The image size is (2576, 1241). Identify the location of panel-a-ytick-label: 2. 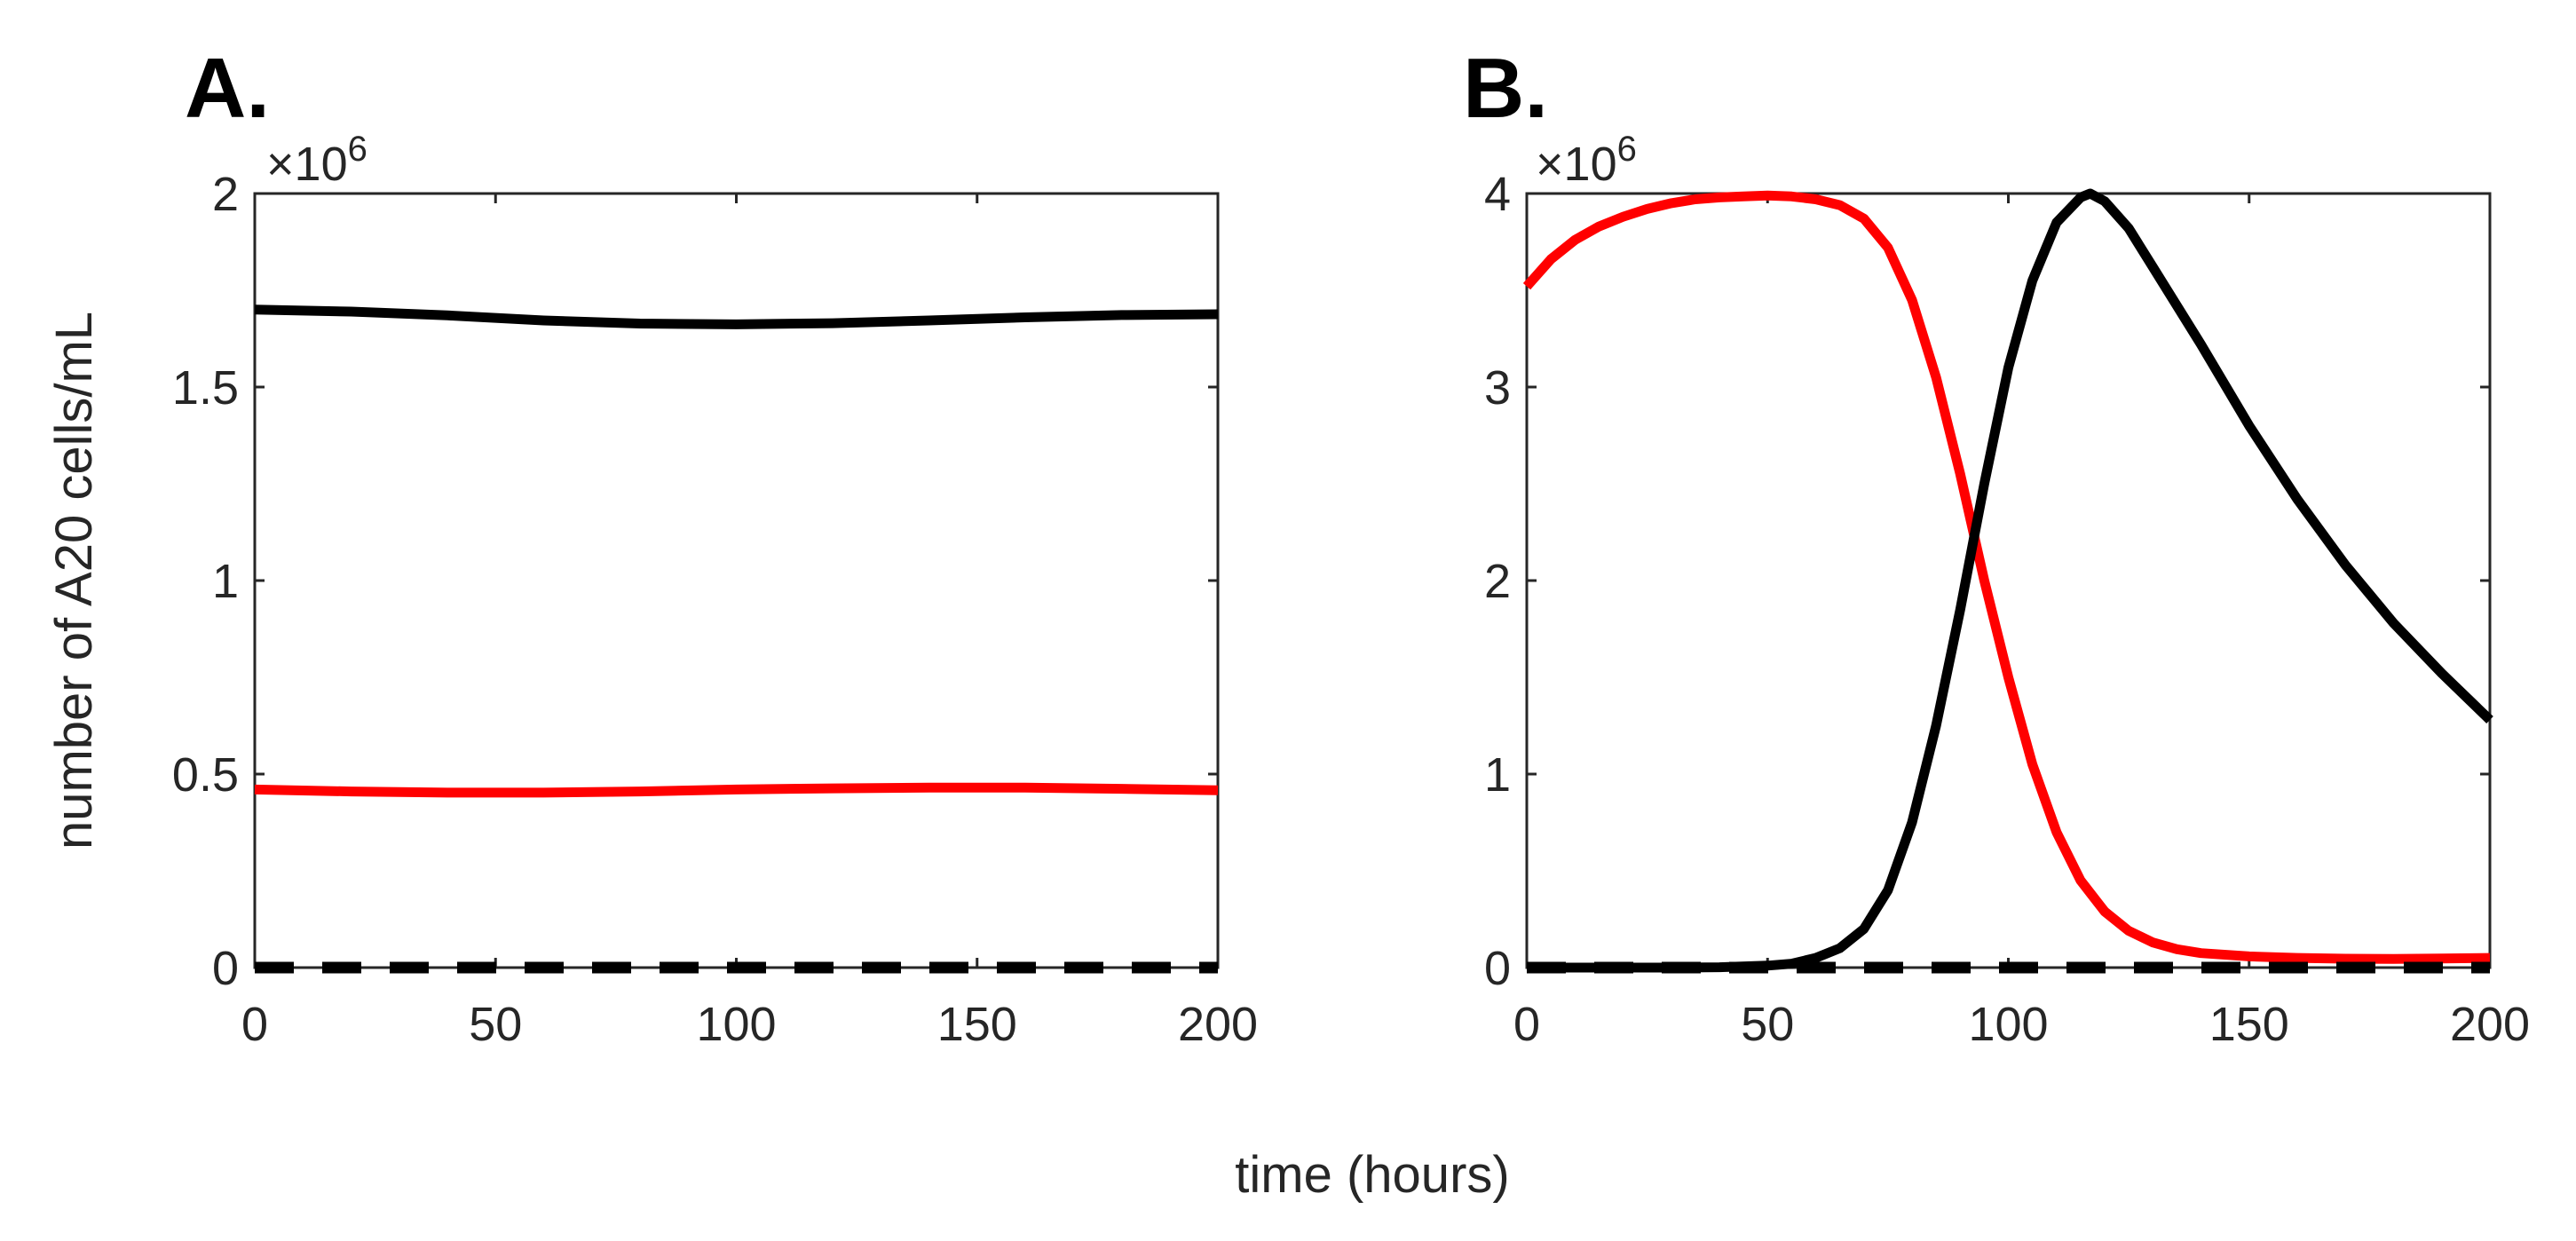
(225, 194).